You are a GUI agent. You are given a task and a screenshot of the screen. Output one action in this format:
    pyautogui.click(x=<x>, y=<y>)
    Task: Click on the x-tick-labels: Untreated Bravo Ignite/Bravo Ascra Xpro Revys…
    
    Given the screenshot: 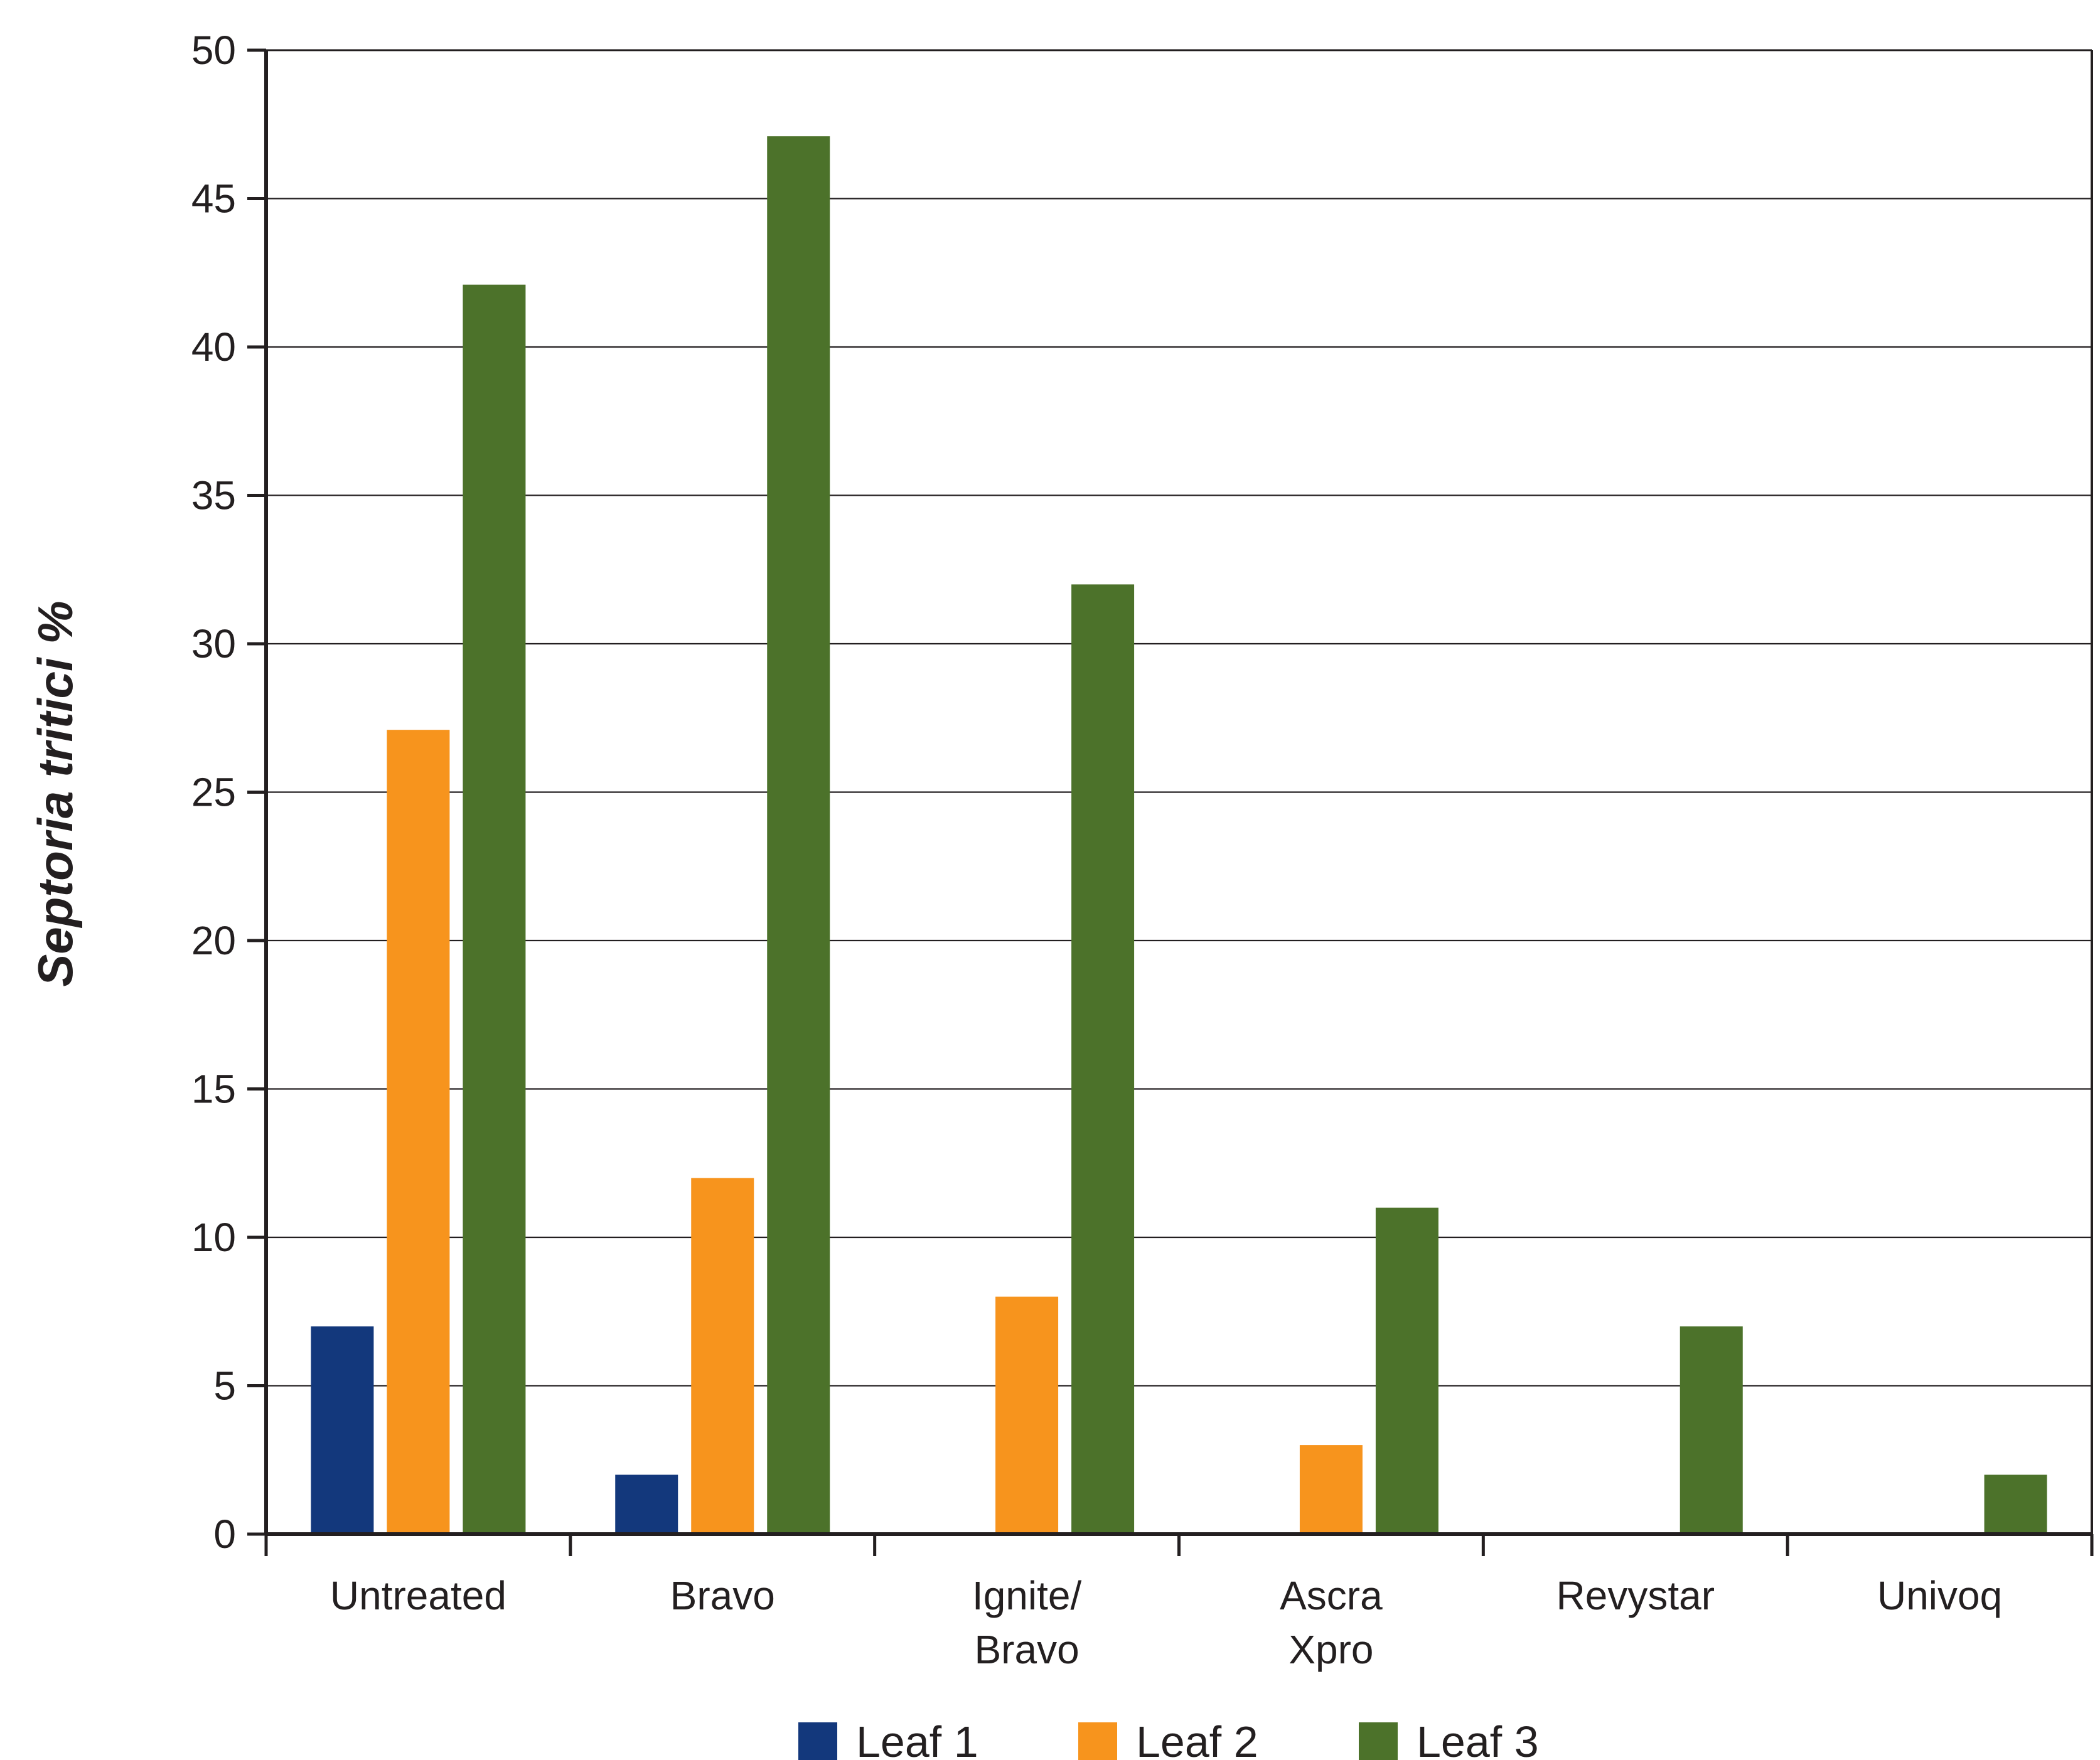 What is the action you would take?
    pyautogui.click(x=1166, y=1622)
    